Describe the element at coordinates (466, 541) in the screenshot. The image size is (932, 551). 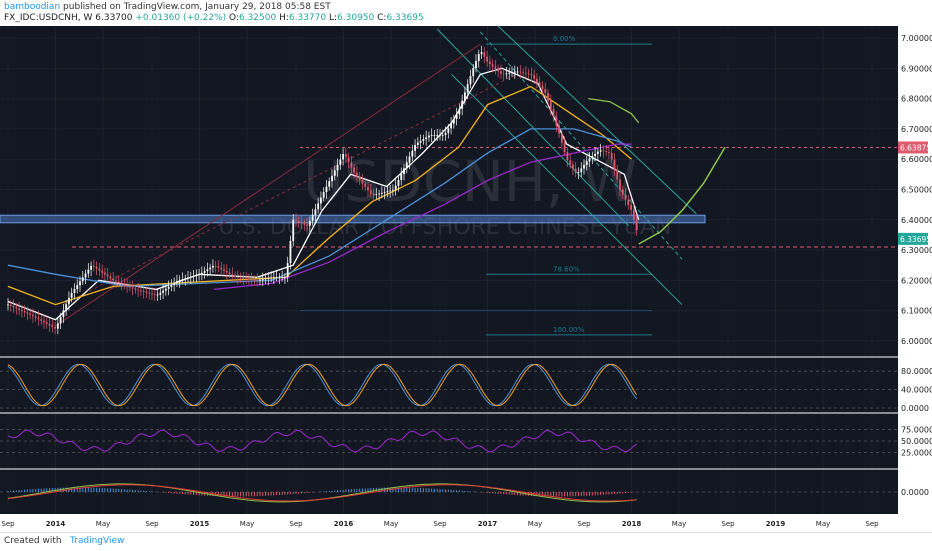
I see `footer-bar: Created with TradingView` at that location.